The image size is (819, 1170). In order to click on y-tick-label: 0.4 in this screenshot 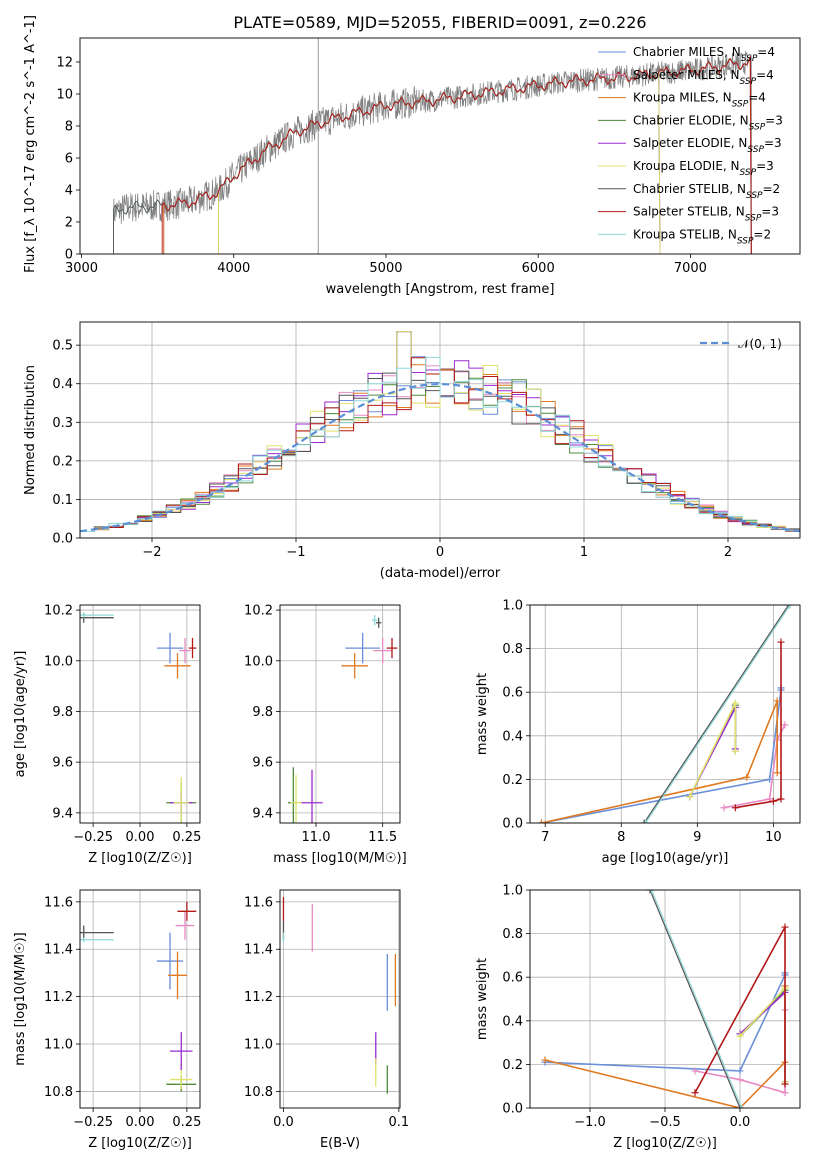, I will do `click(62, 384)`.